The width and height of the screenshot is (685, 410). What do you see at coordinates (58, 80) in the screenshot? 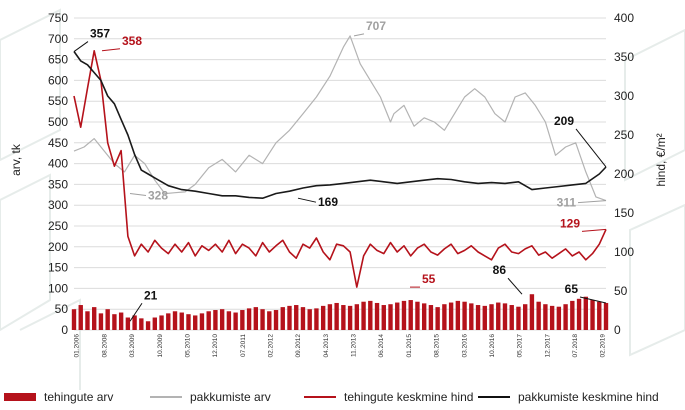
I see `y-tick-label: 600` at bounding box center [58, 80].